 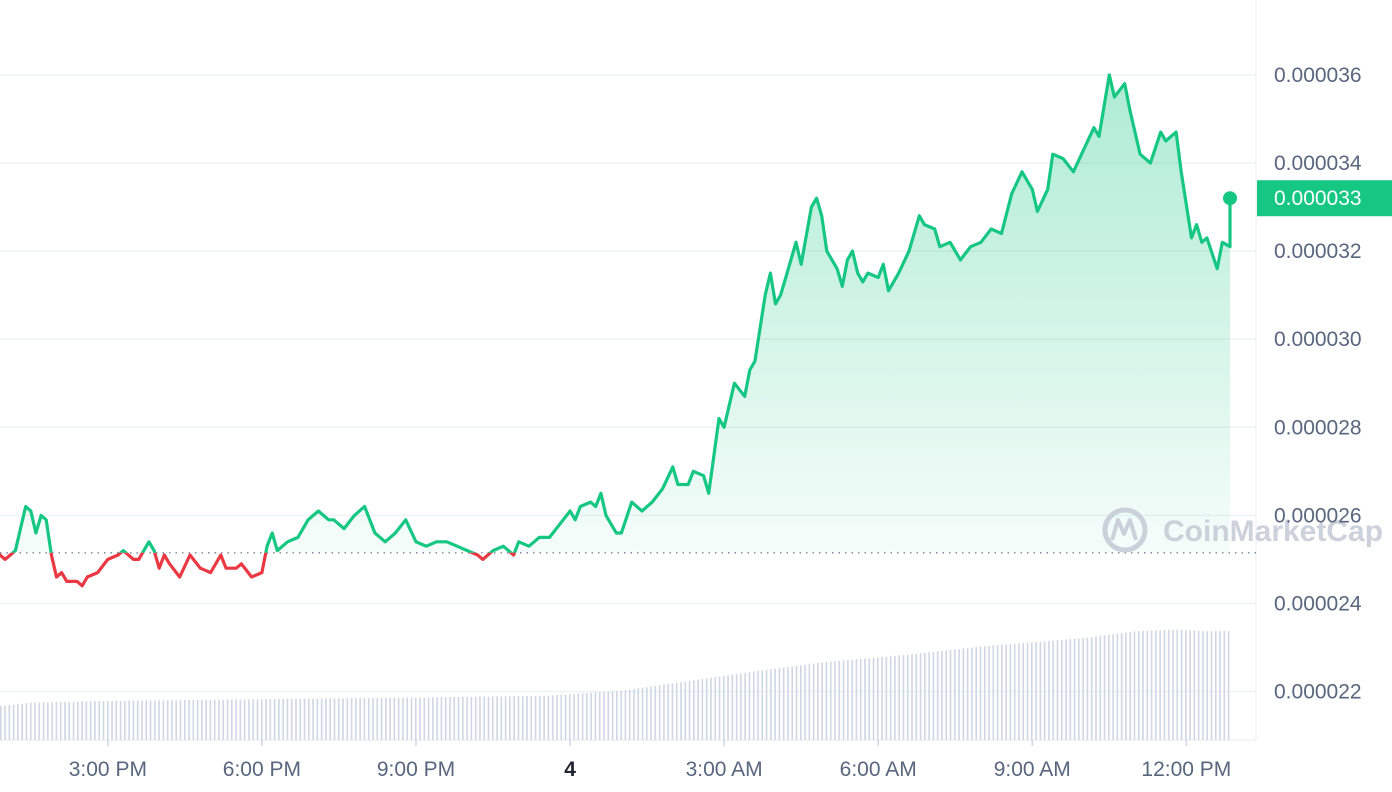 What do you see at coordinates (1242, 530) in the screenshot?
I see `watermark: CoinMarketCap` at bounding box center [1242, 530].